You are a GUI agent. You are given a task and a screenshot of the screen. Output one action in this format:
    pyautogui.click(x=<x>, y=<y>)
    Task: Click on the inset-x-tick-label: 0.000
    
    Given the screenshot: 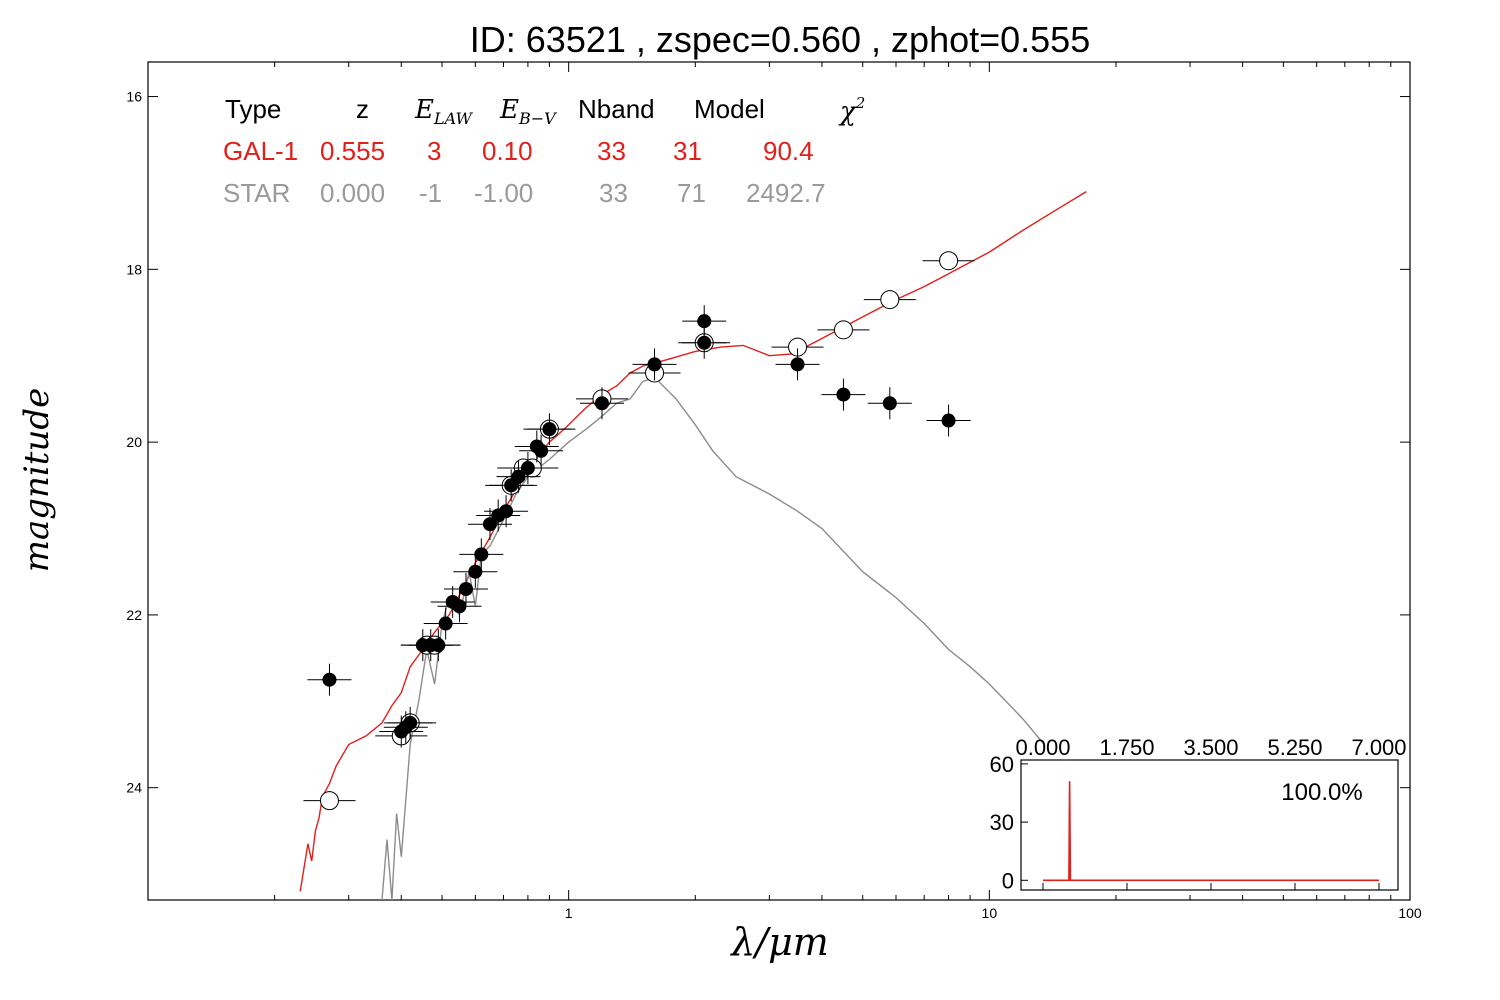 What is the action you would take?
    pyautogui.click(x=1042, y=747)
    